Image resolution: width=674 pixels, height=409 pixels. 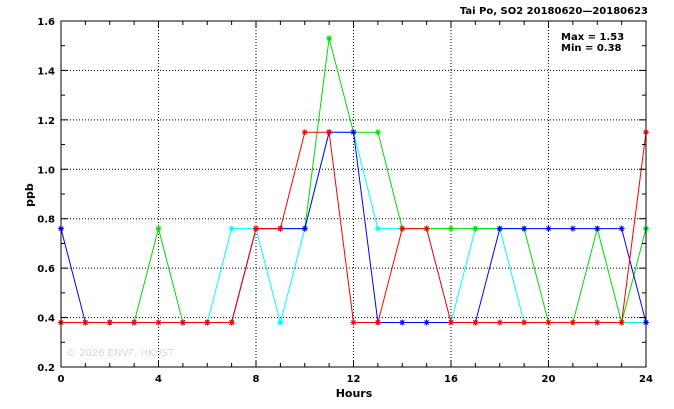 I want to click on x-tick-label: 16, so click(x=451, y=379).